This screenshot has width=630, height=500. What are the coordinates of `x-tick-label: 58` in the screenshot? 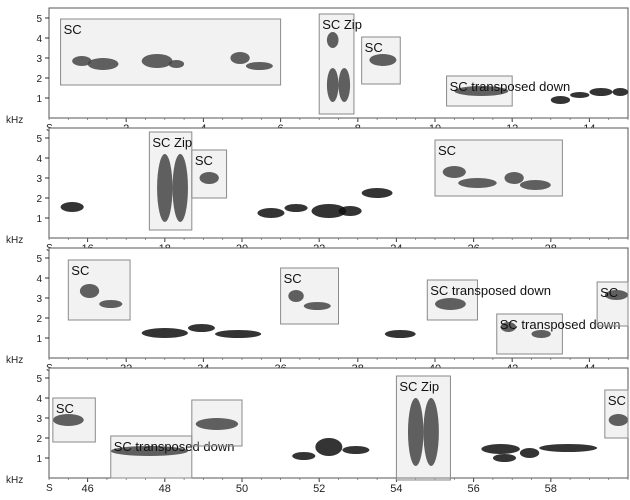 It's located at (551, 489).